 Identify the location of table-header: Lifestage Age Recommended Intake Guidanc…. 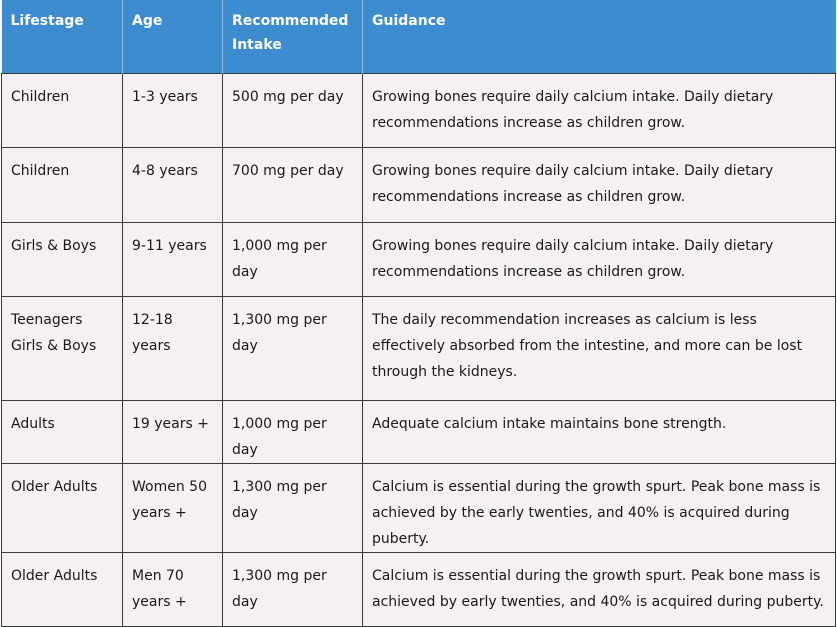
(418, 36).